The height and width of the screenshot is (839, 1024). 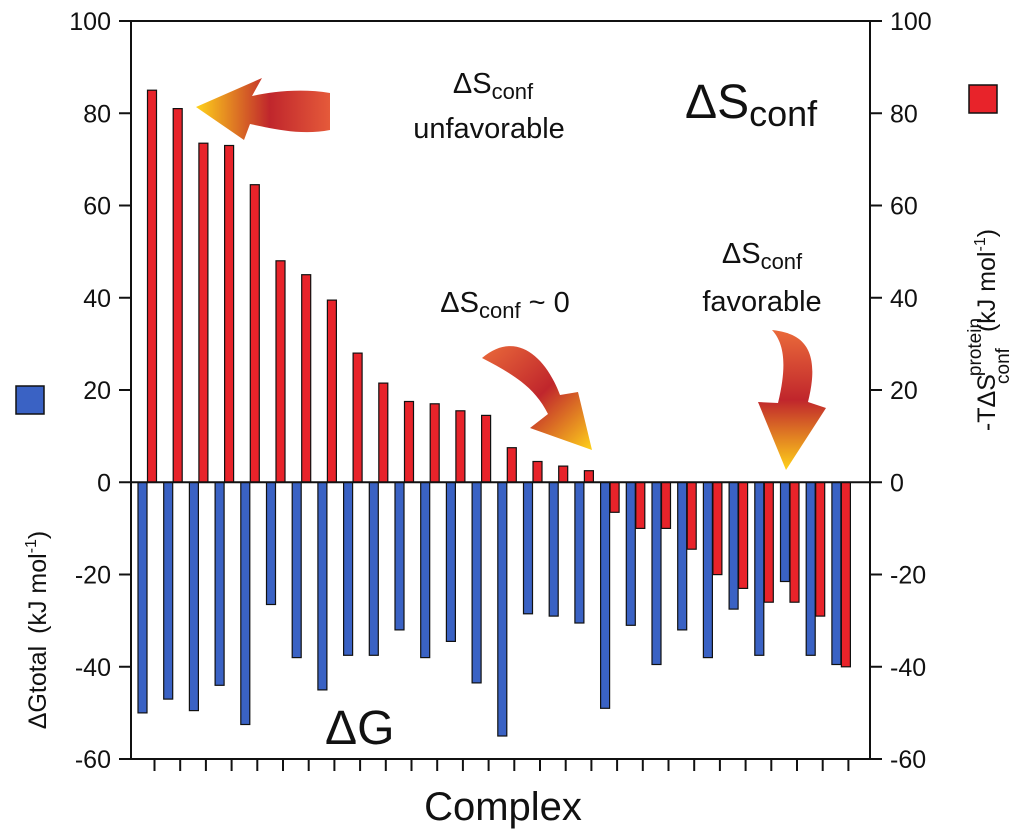 I want to click on right-axis-title-sub: conf, so click(x=1003, y=365).